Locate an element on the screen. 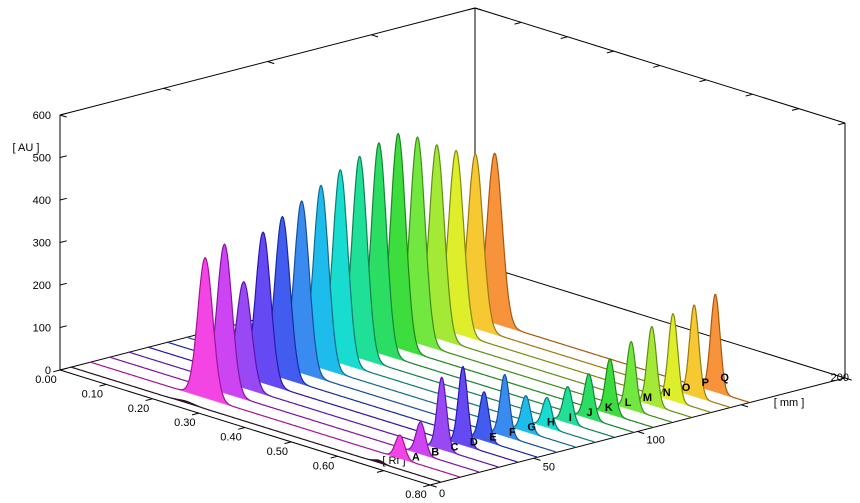  series-label-C: C is located at coordinates (455, 448).